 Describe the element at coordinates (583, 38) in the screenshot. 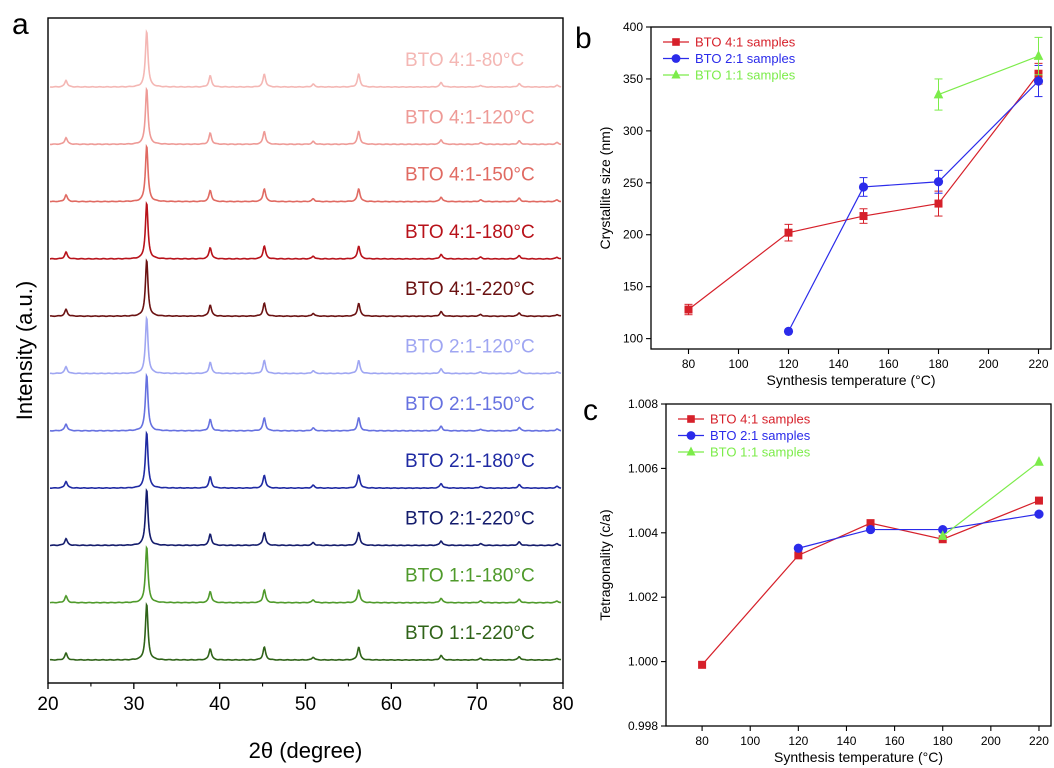

I see `panel-label-b: b` at that location.